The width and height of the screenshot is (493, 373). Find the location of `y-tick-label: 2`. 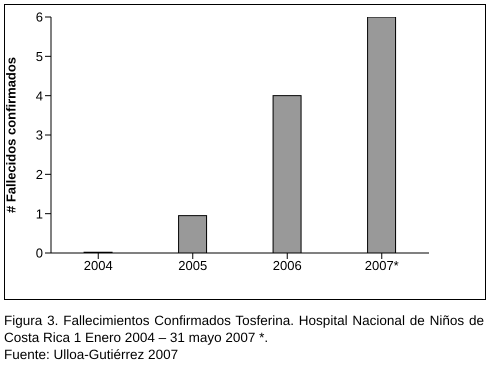

y-tick-label: 2 is located at coordinates (39, 174).